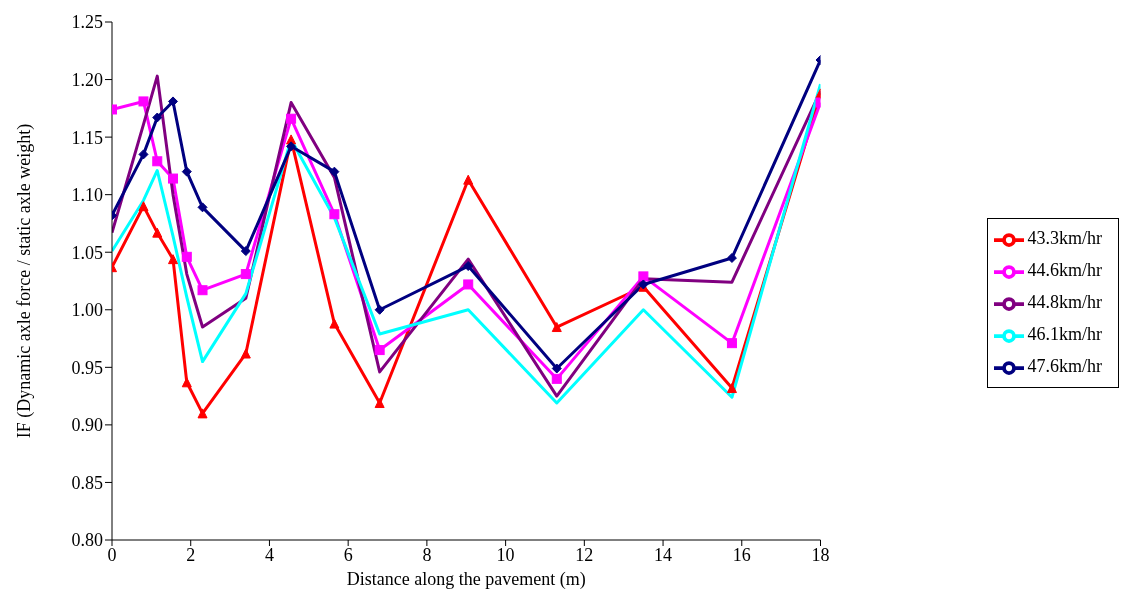 The width and height of the screenshot is (1131, 601). I want to click on y-tick-label: 1.25, so click(87, 22).